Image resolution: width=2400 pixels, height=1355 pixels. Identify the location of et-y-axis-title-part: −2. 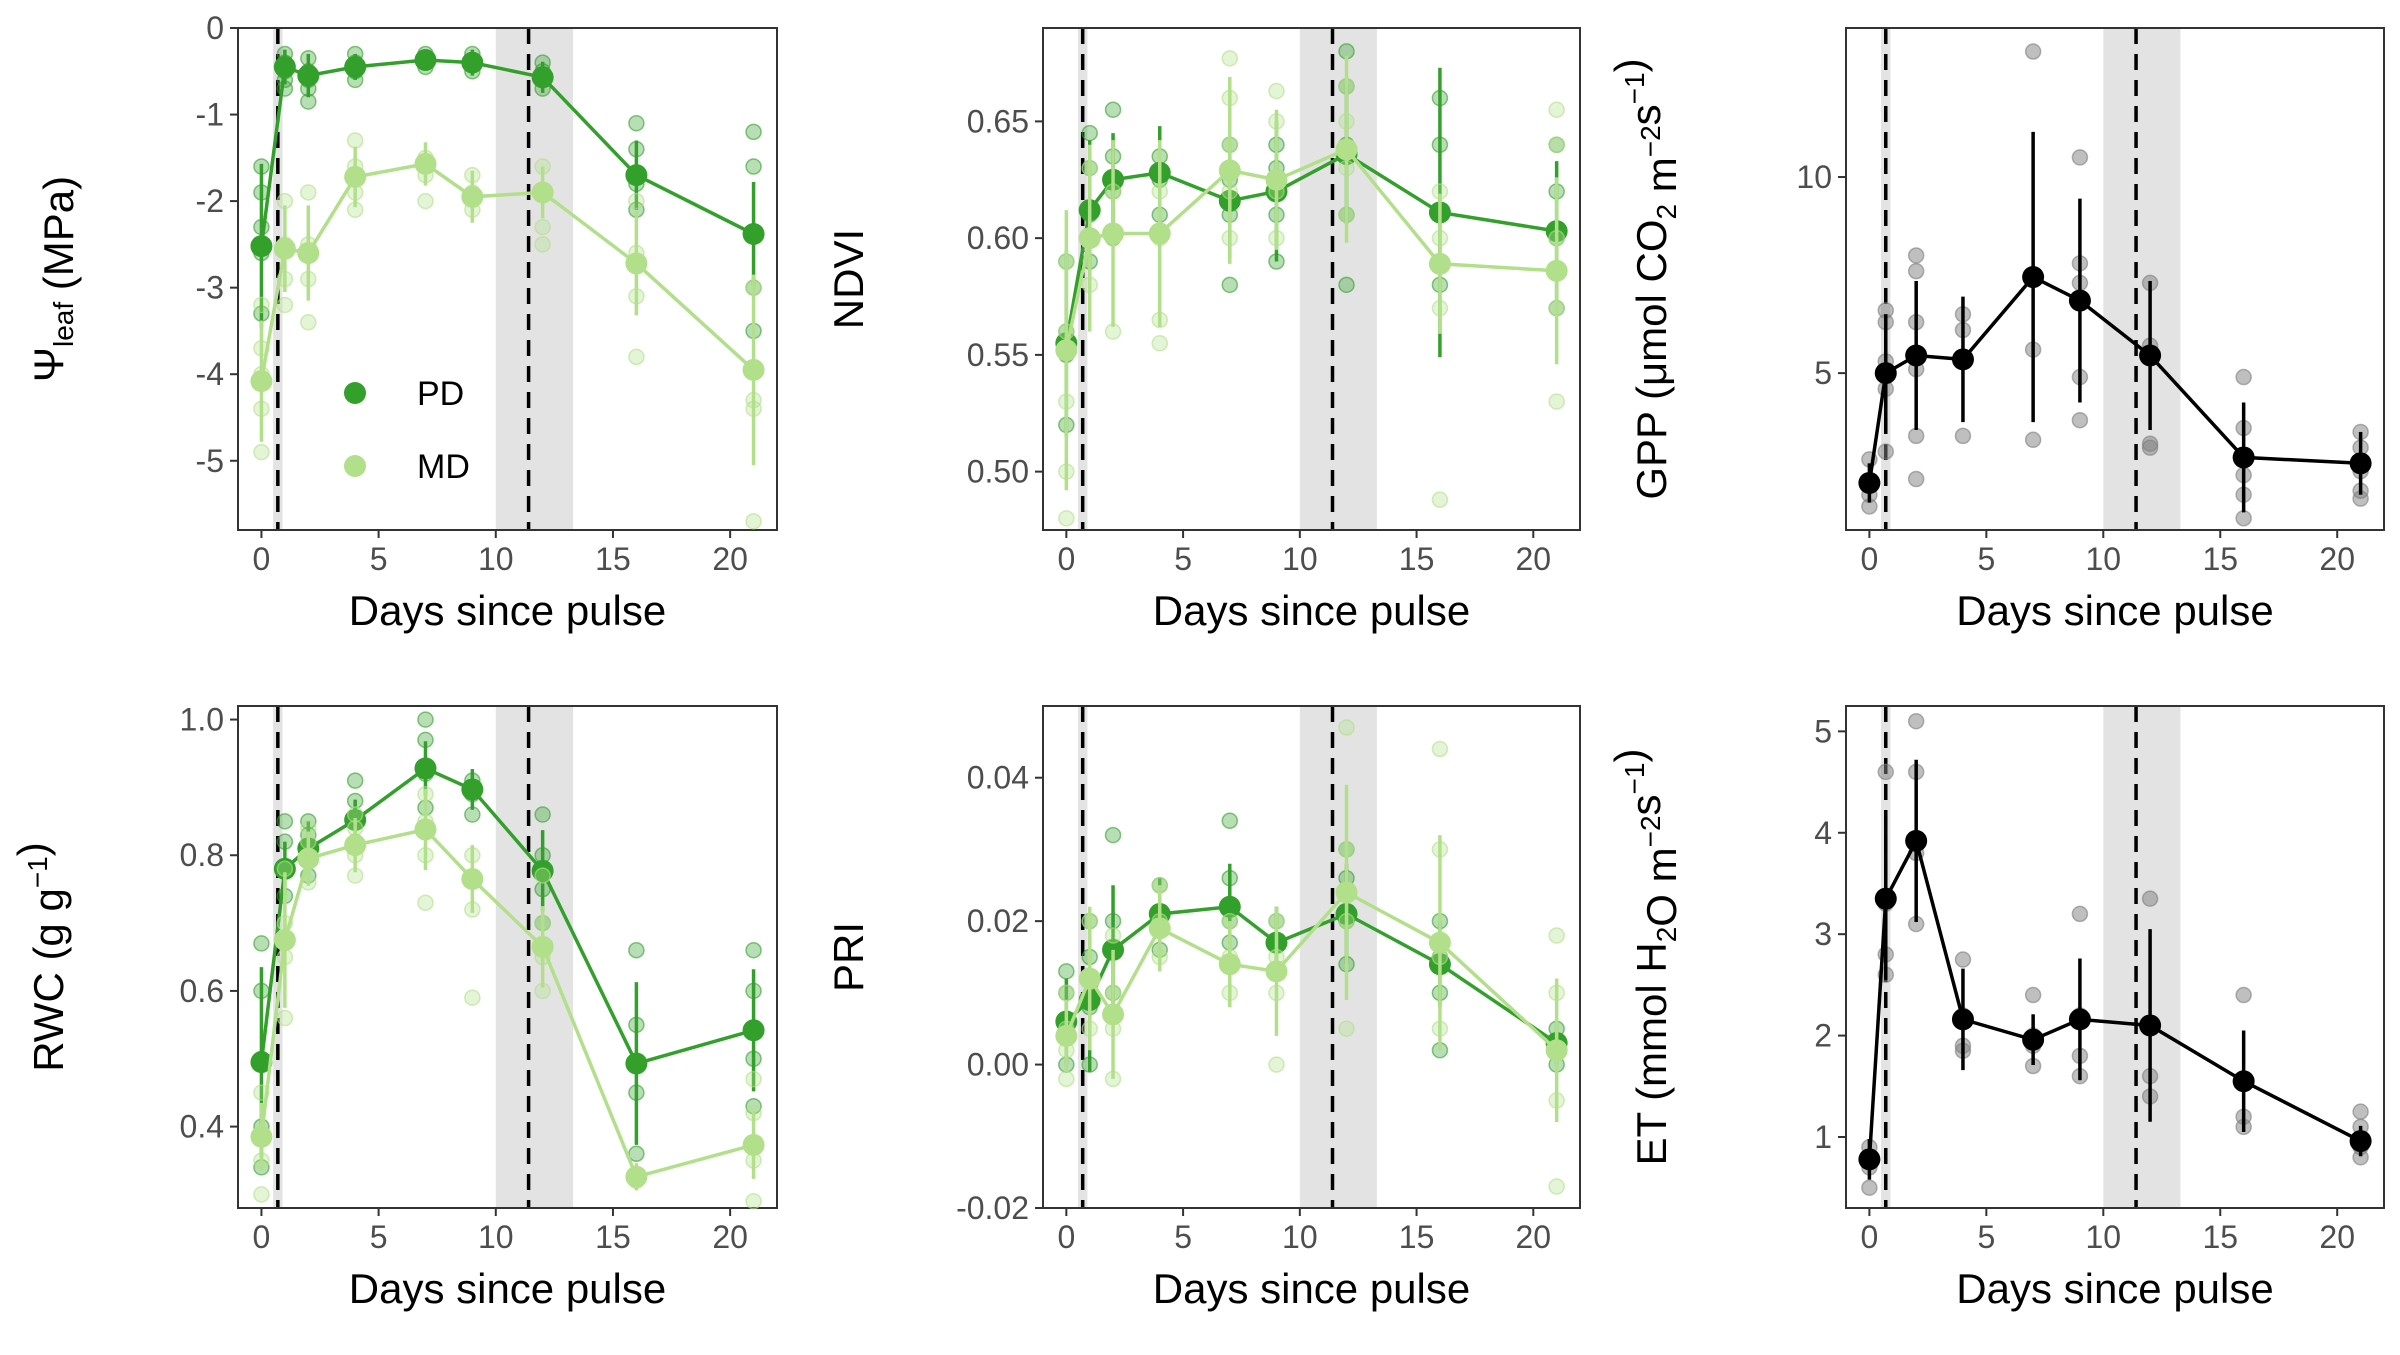
(1650, 831).